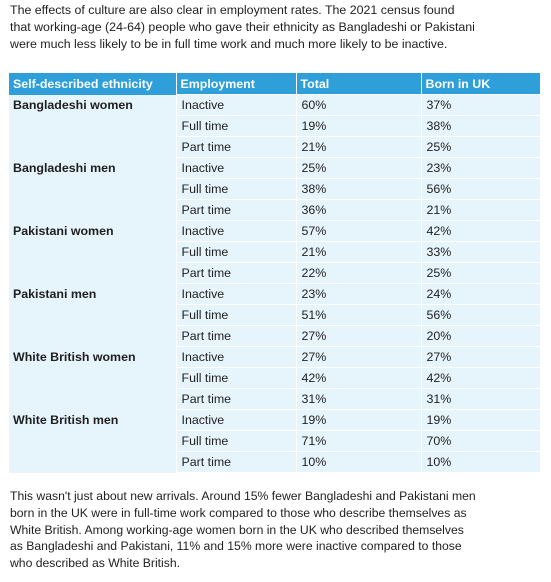  I want to click on ethnicity-cell: Bangladeshi men, so click(93, 189).